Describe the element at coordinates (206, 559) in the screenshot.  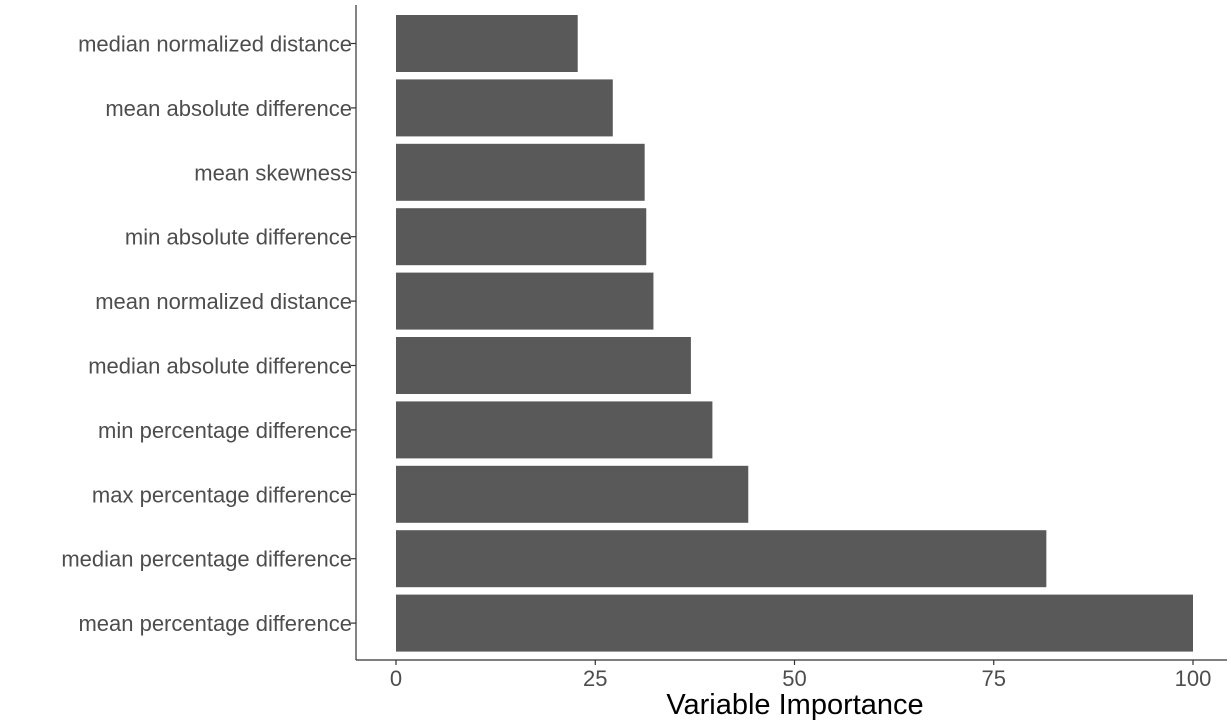
I see `category-label: median percentage difference` at that location.